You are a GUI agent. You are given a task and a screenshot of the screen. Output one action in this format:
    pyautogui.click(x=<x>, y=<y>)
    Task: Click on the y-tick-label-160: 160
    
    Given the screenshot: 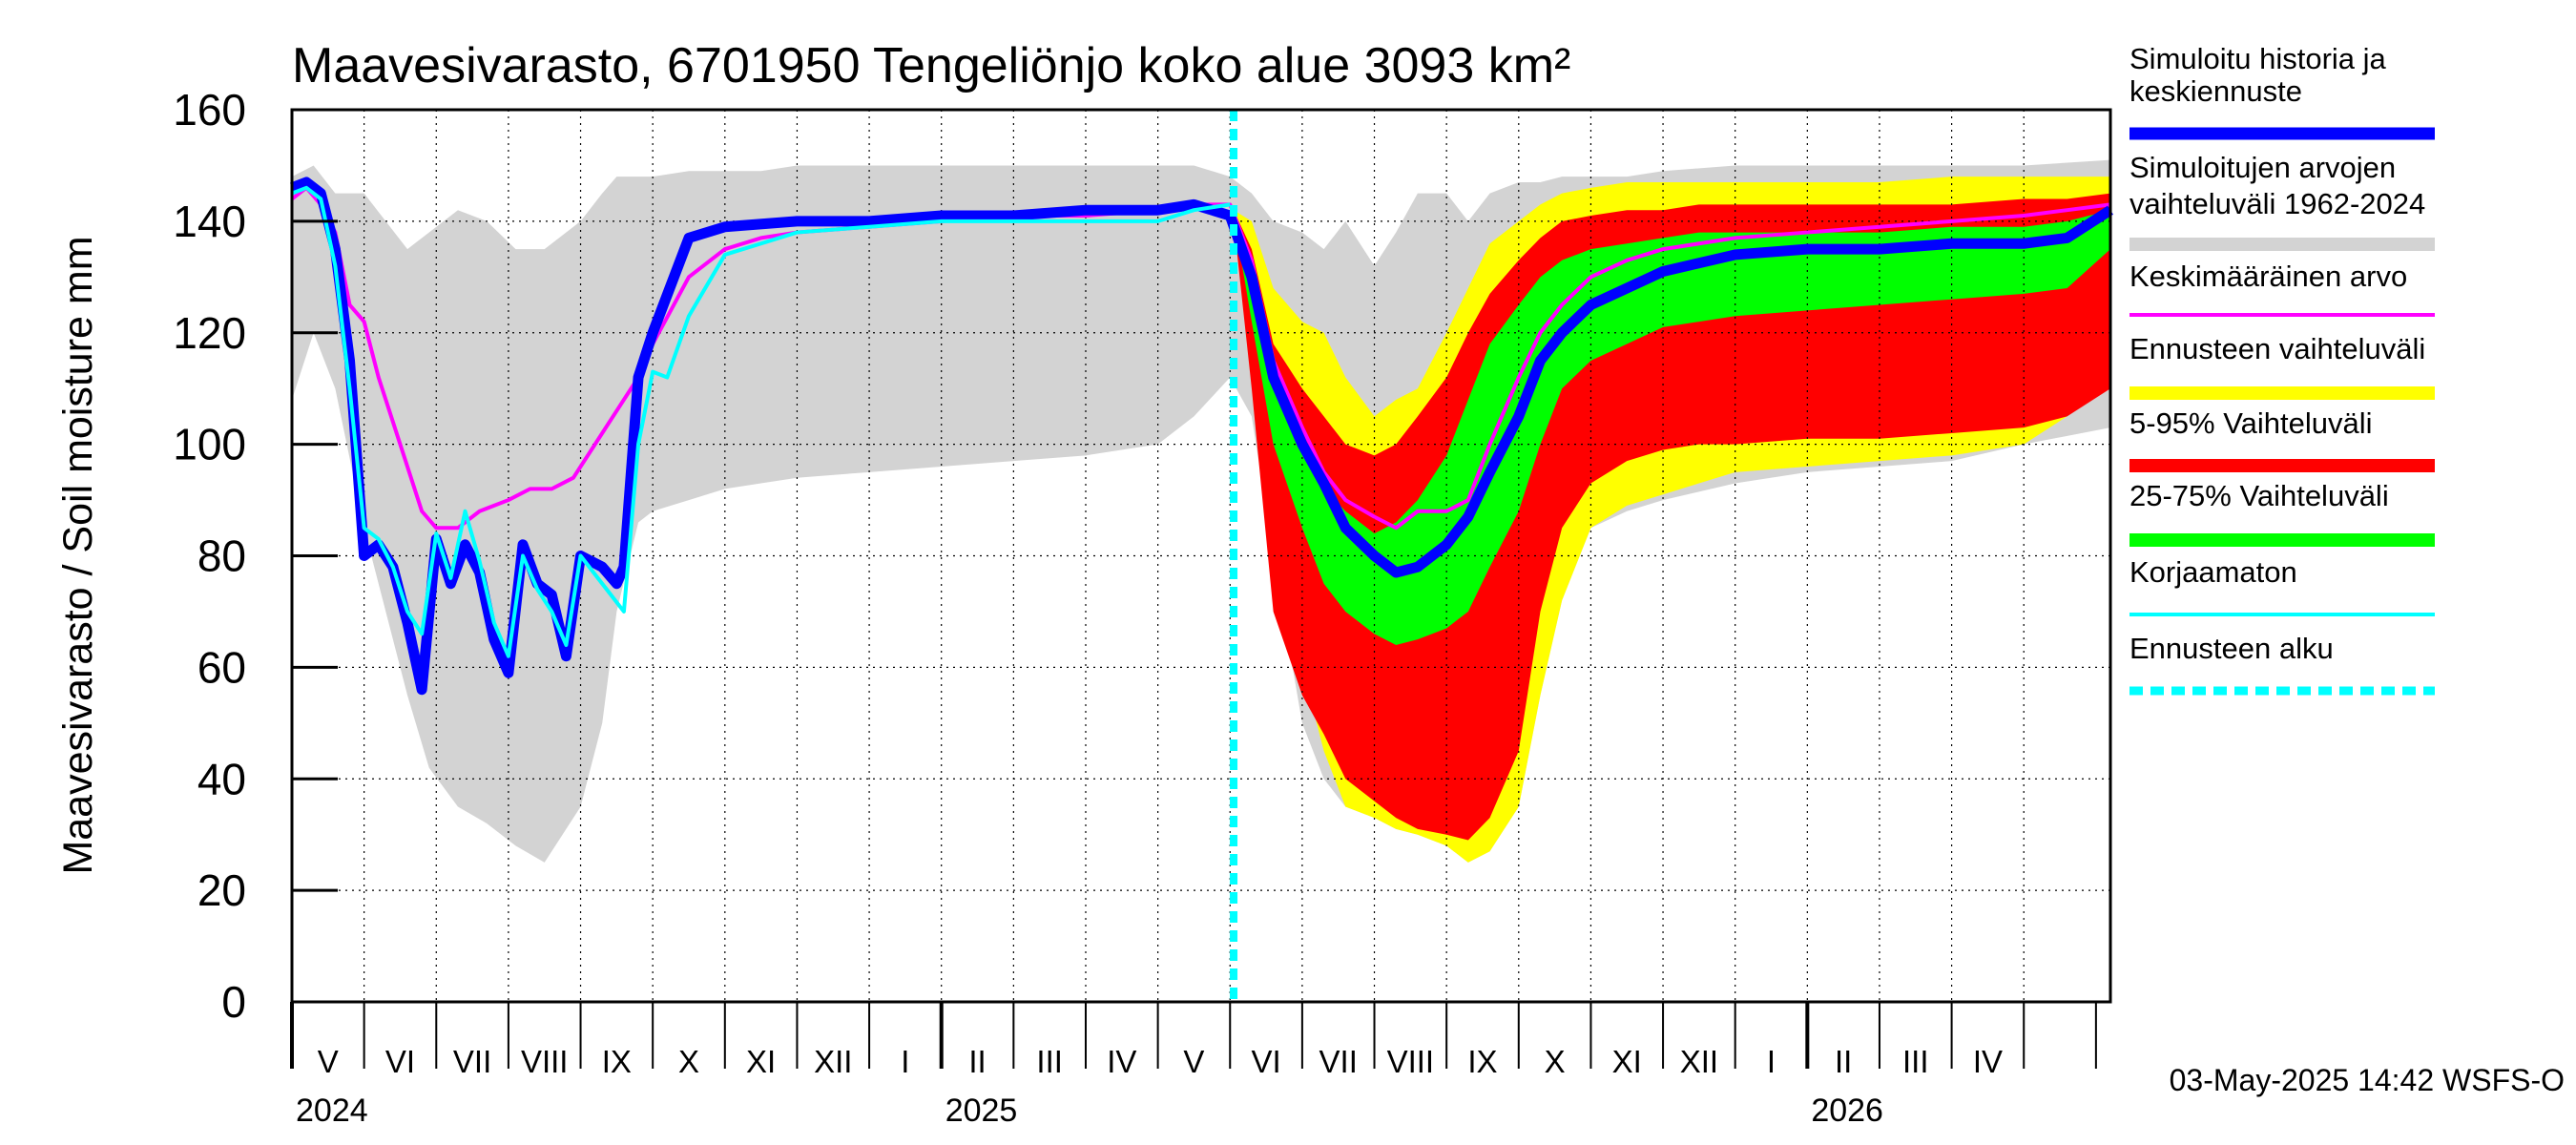 What is the action you would take?
    pyautogui.click(x=209, y=110)
    